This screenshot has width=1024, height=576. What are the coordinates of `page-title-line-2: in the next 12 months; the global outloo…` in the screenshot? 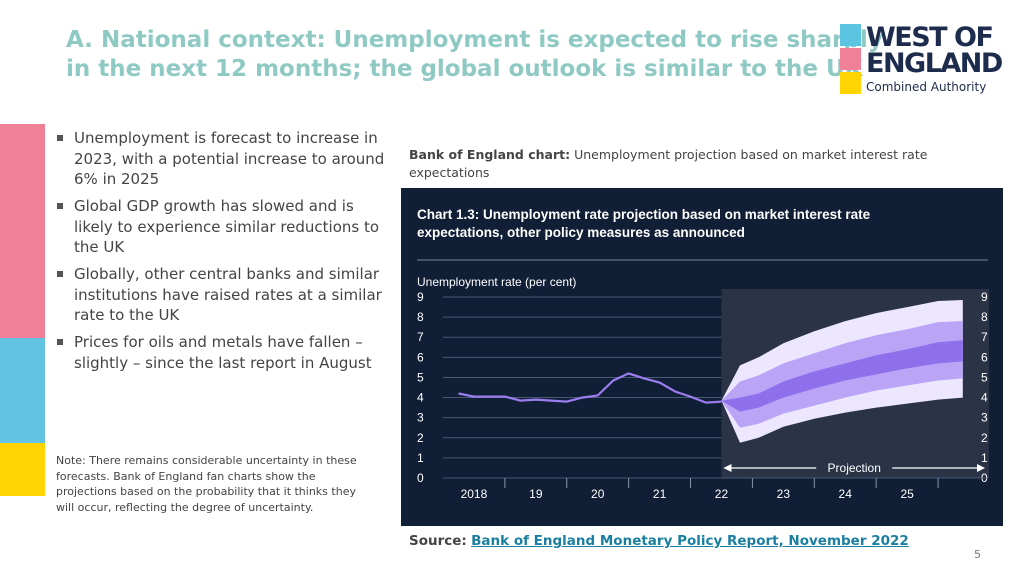 It's located at (464, 69).